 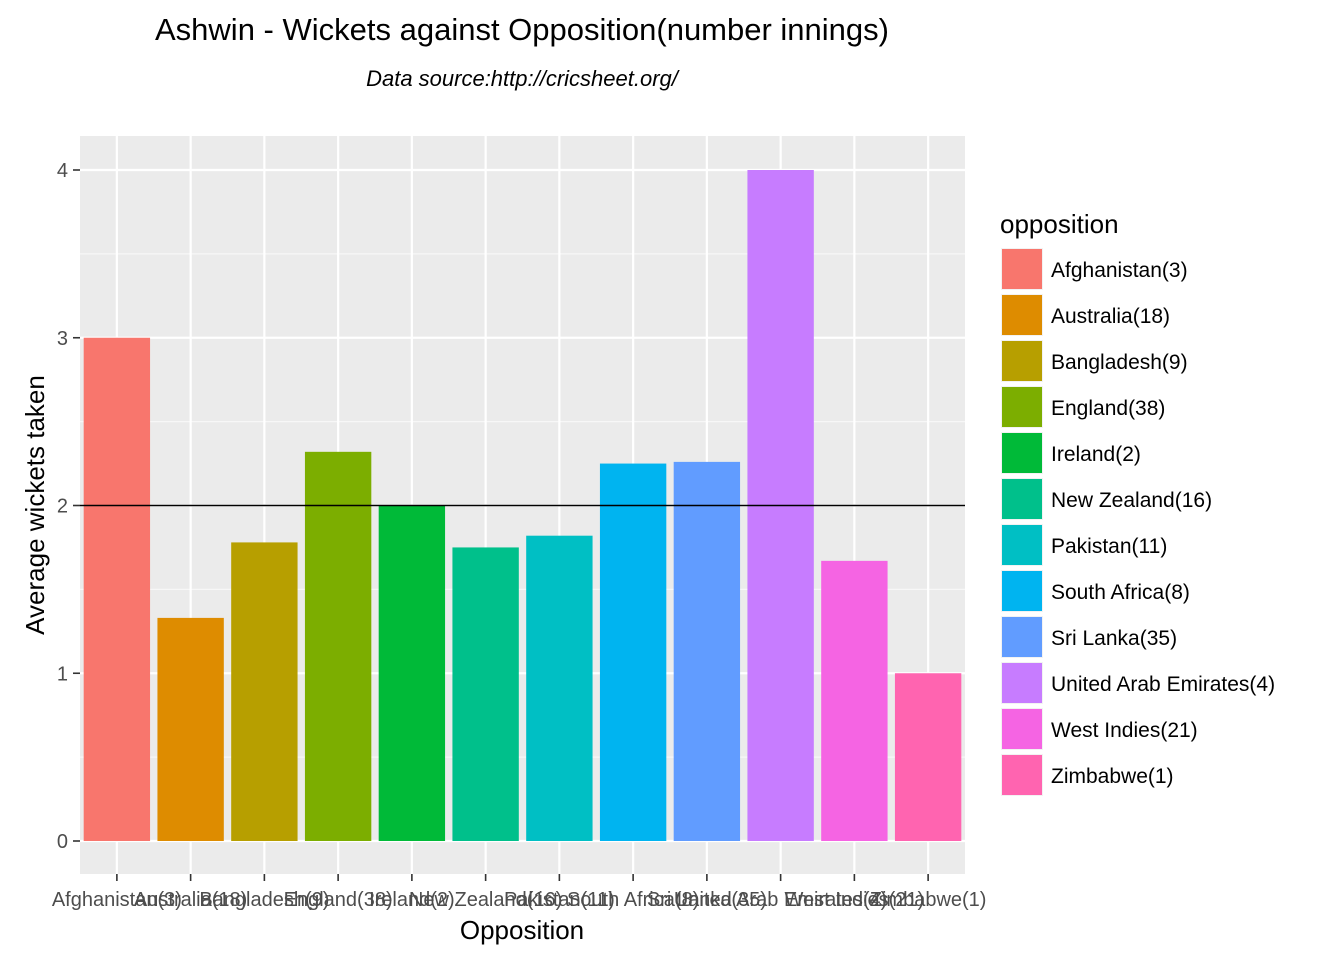 I want to click on legend-label: Bangladesh(9), so click(x=1119, y=362).